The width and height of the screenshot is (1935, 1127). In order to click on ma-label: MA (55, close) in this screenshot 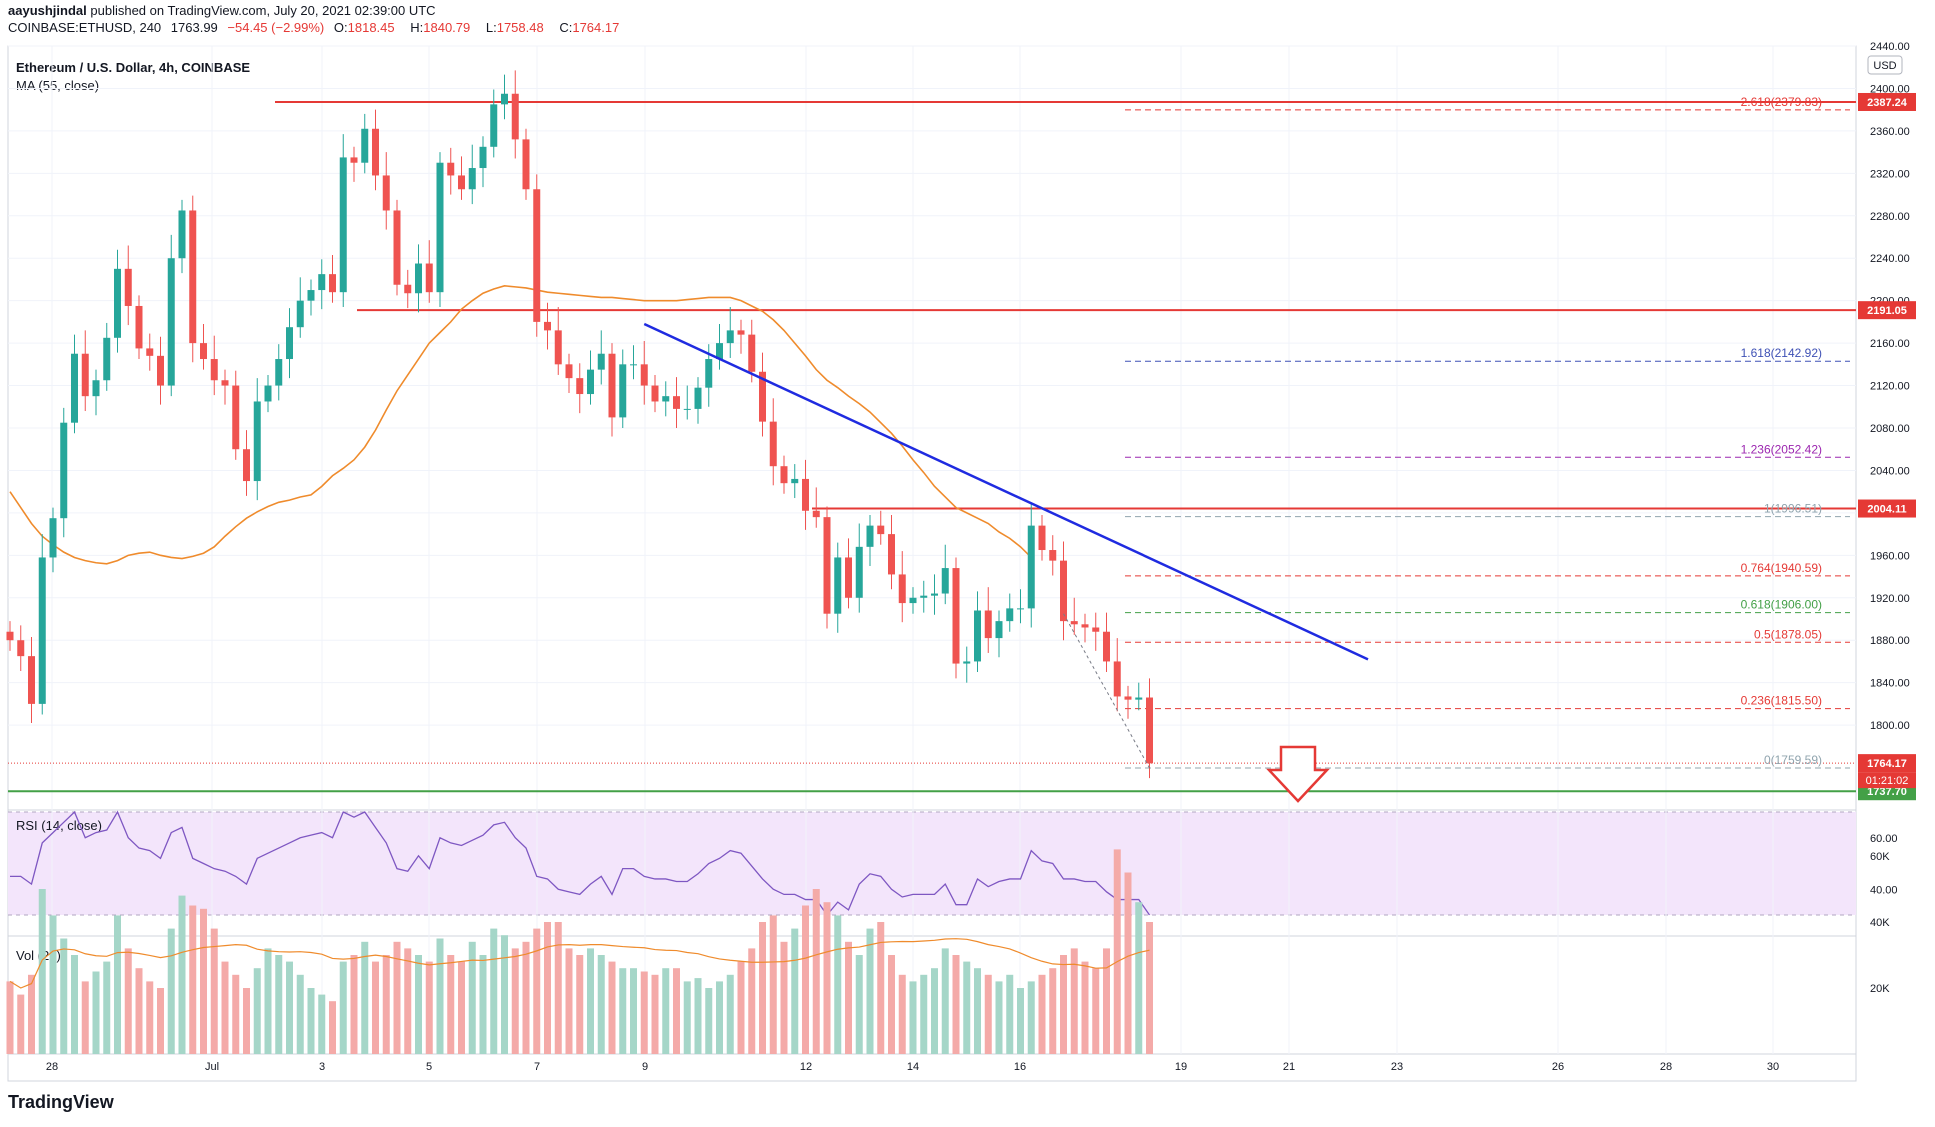, I will do `click(57, 85)`.